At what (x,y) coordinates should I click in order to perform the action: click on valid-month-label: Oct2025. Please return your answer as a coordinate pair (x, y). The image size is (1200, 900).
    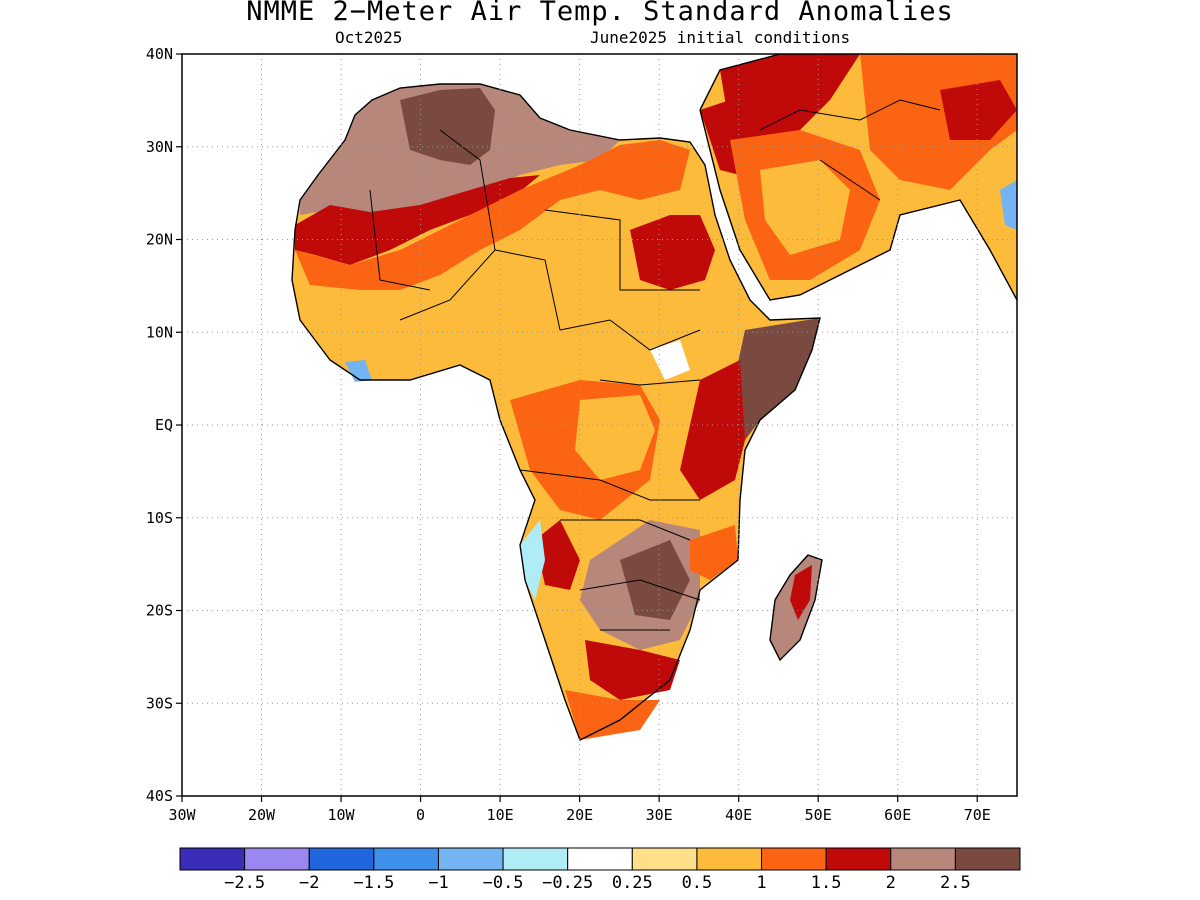
    Looking at the image, I should click on (369, 37).